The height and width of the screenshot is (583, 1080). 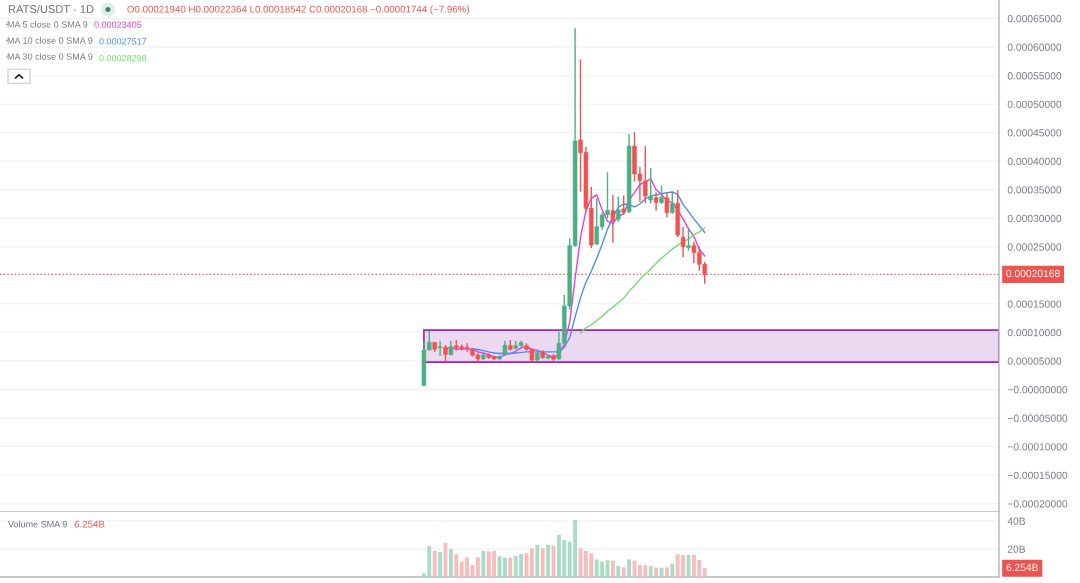 What do you see at coordinates (1033, 273) in the screenshot?
I see `ref-line-label: 0.00020168` at bounding box center [1033, 273].